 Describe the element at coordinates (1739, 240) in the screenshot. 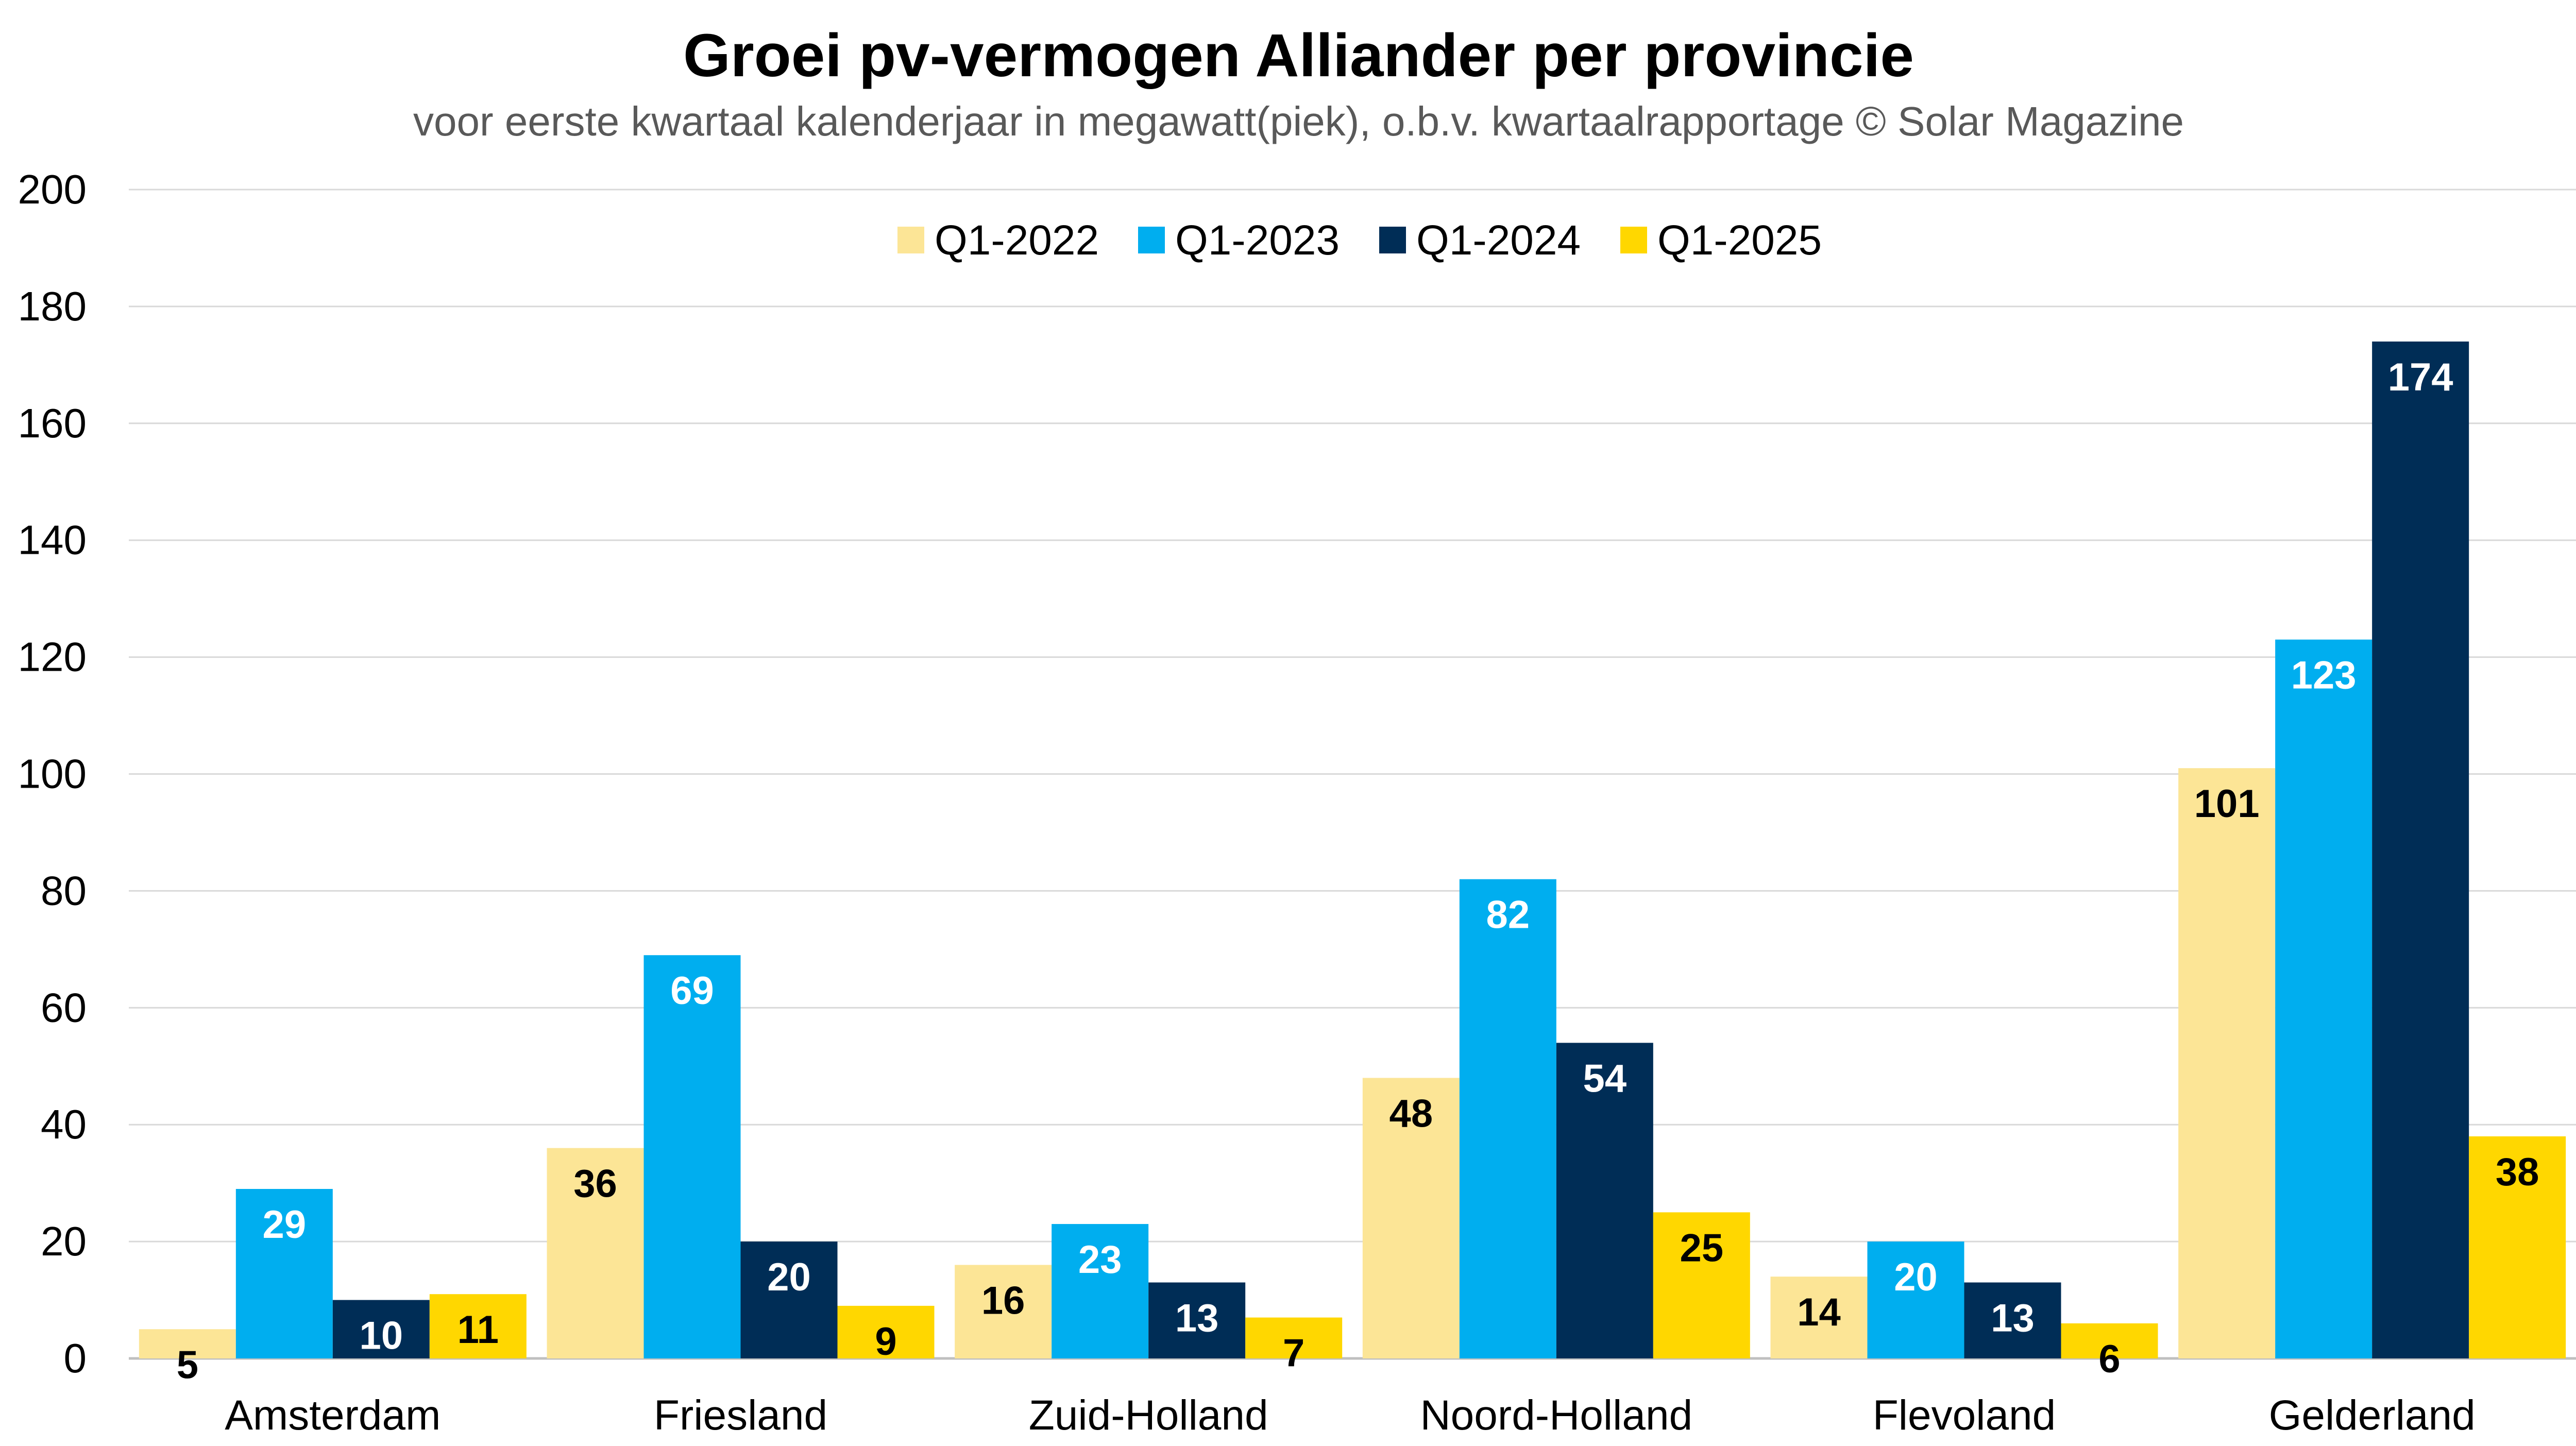

I see `legend-label: Q1-2025` at that location.